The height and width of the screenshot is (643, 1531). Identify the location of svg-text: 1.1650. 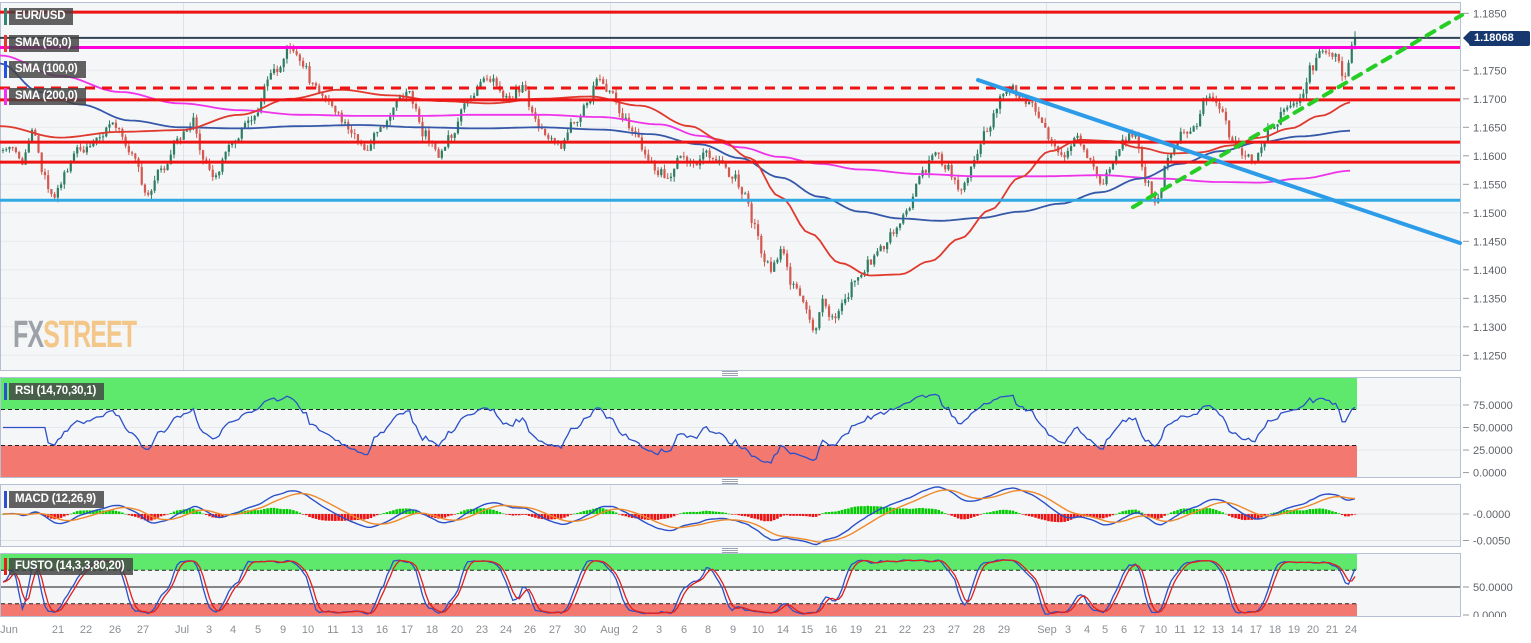
(1490, 128).